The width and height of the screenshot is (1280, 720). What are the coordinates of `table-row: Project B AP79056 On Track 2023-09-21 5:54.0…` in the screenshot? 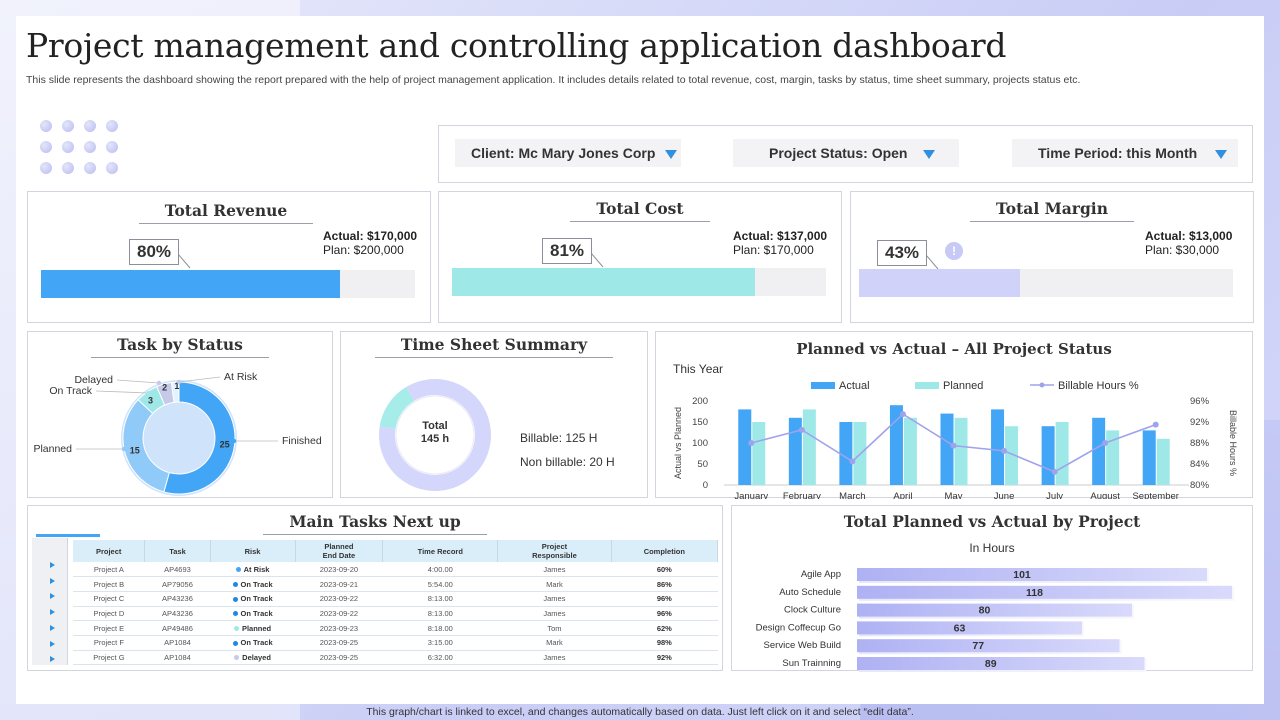 It's located at (395, 584).